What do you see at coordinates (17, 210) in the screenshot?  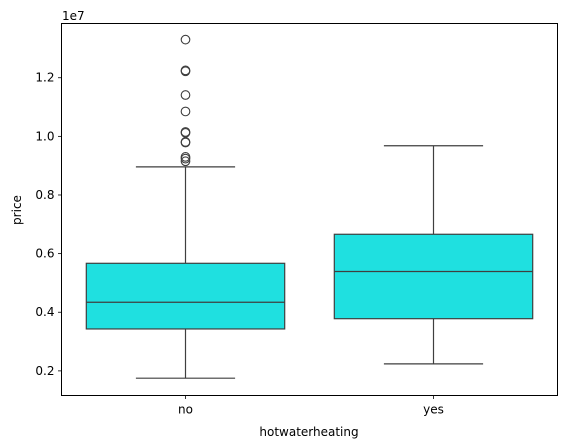 I see `y-axis-label: price` at bounding box center [17, 210].